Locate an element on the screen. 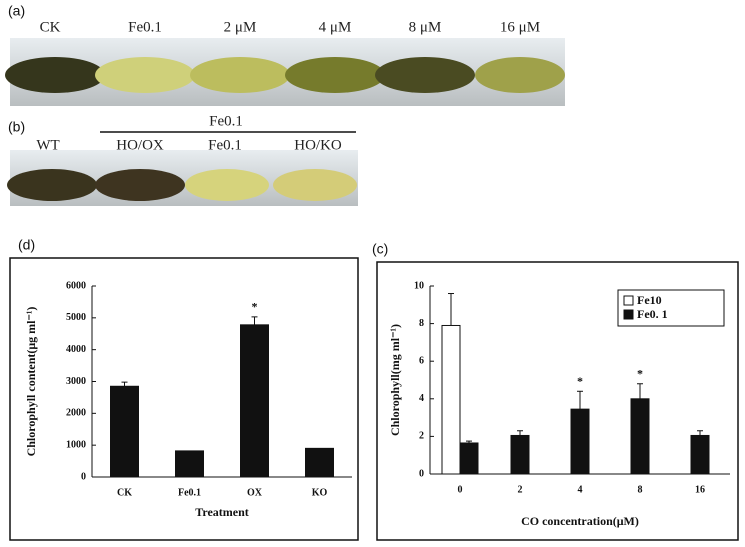  x-tick-label: 4 is located at coordinates (580, 489).